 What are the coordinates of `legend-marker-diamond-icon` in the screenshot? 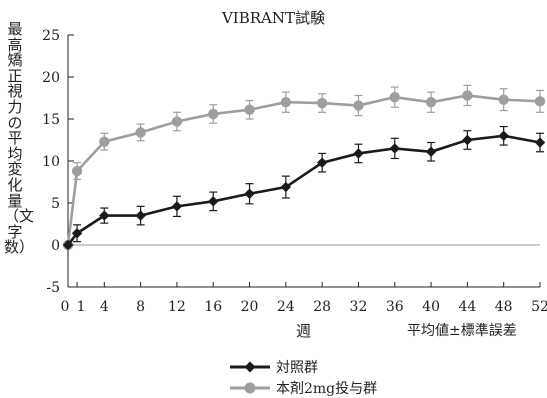 It's located at (250, 366).